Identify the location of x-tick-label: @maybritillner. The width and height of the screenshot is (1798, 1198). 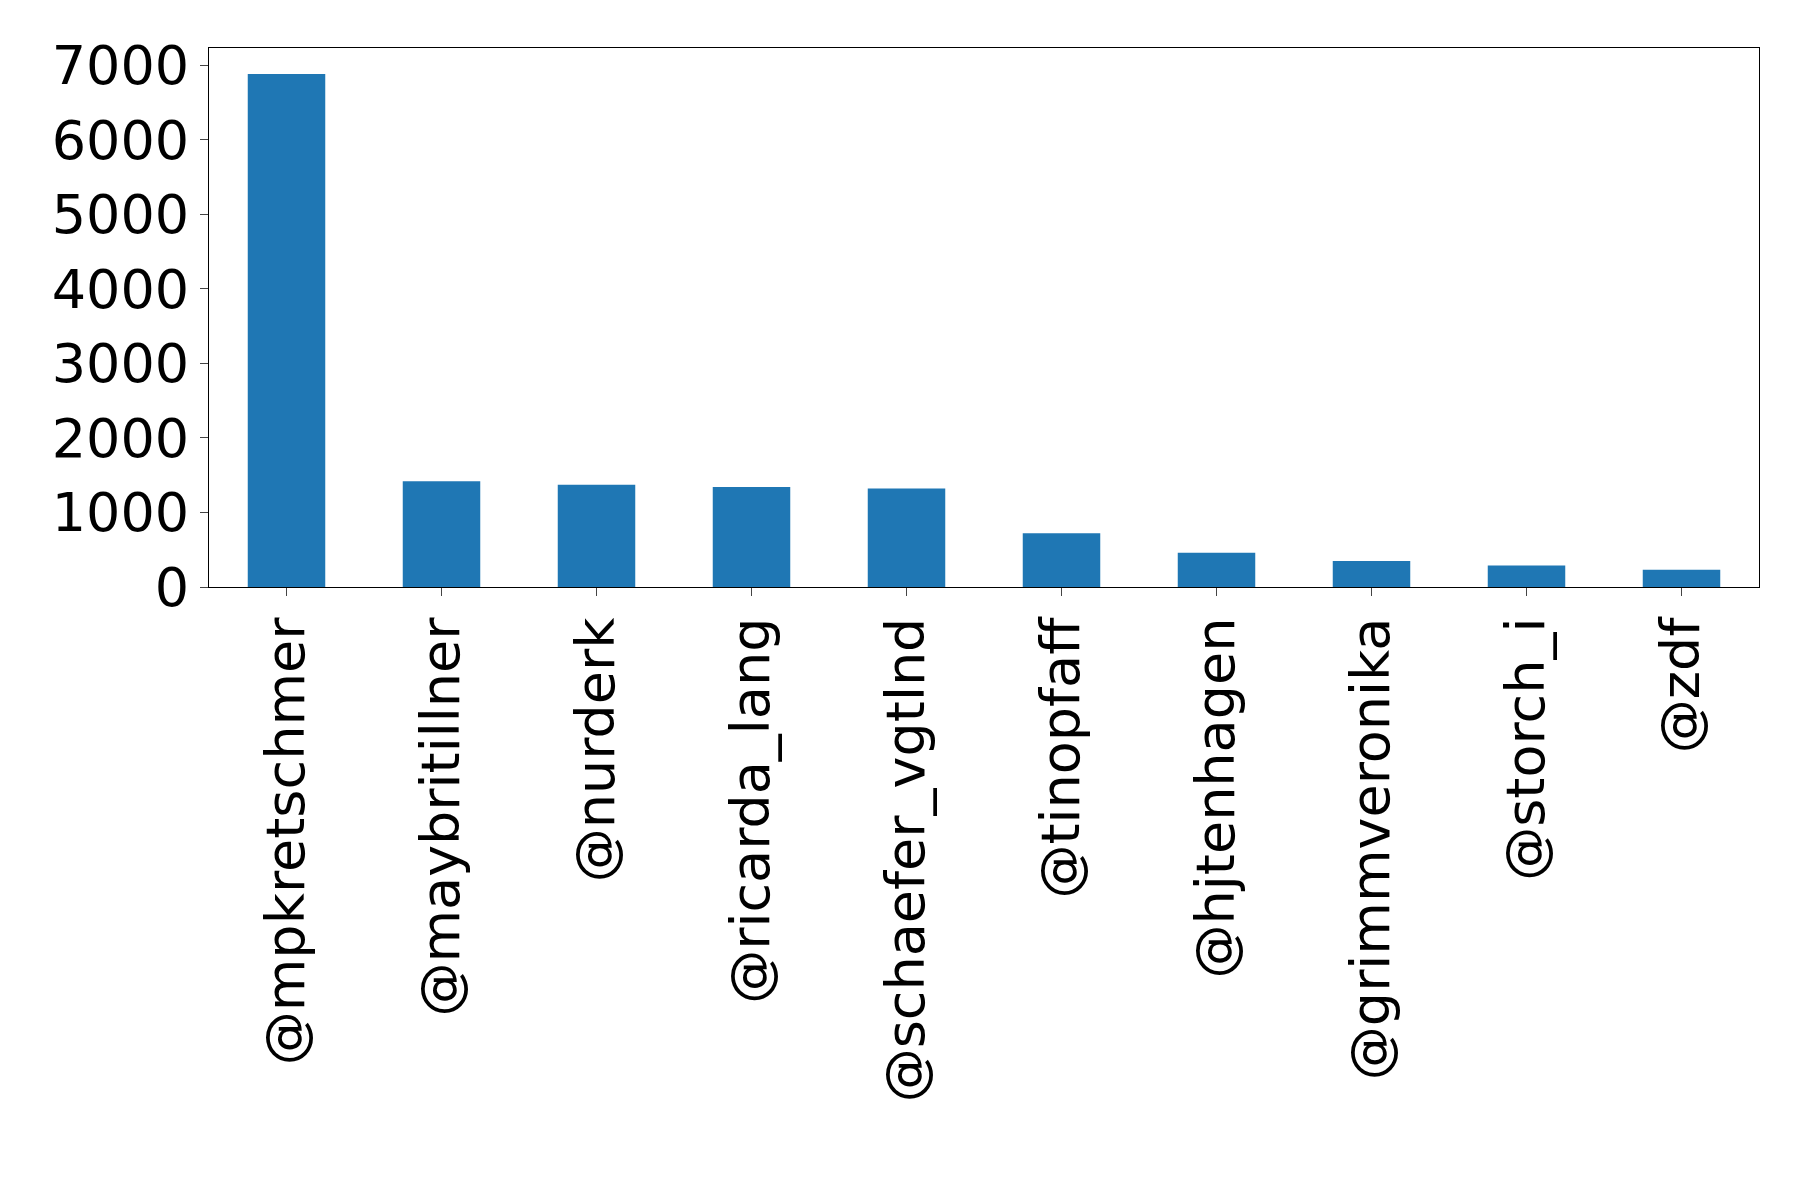
(441, 816).